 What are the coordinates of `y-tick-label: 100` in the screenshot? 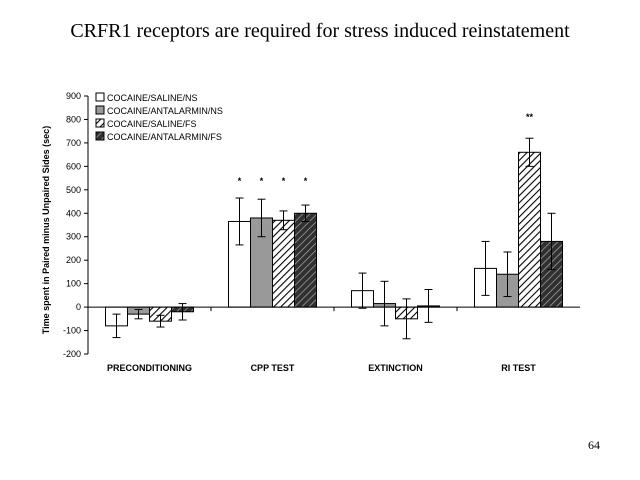 It's located at (73, 284).